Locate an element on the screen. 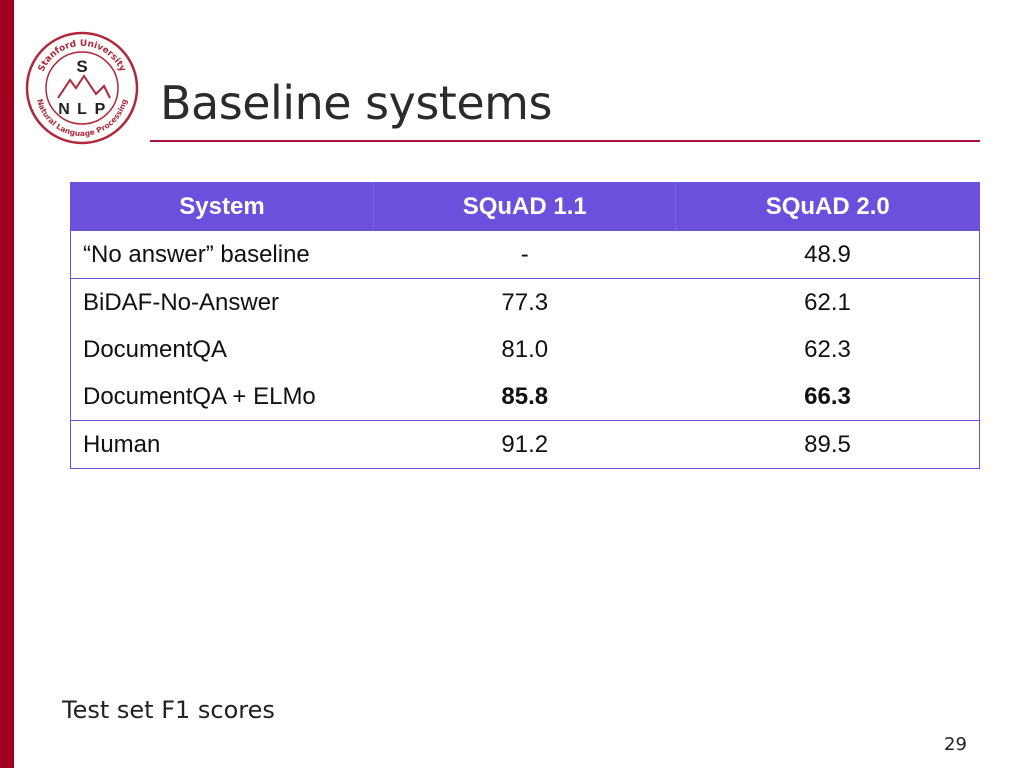  left-accent-bar is located at coordinates (7, 384).